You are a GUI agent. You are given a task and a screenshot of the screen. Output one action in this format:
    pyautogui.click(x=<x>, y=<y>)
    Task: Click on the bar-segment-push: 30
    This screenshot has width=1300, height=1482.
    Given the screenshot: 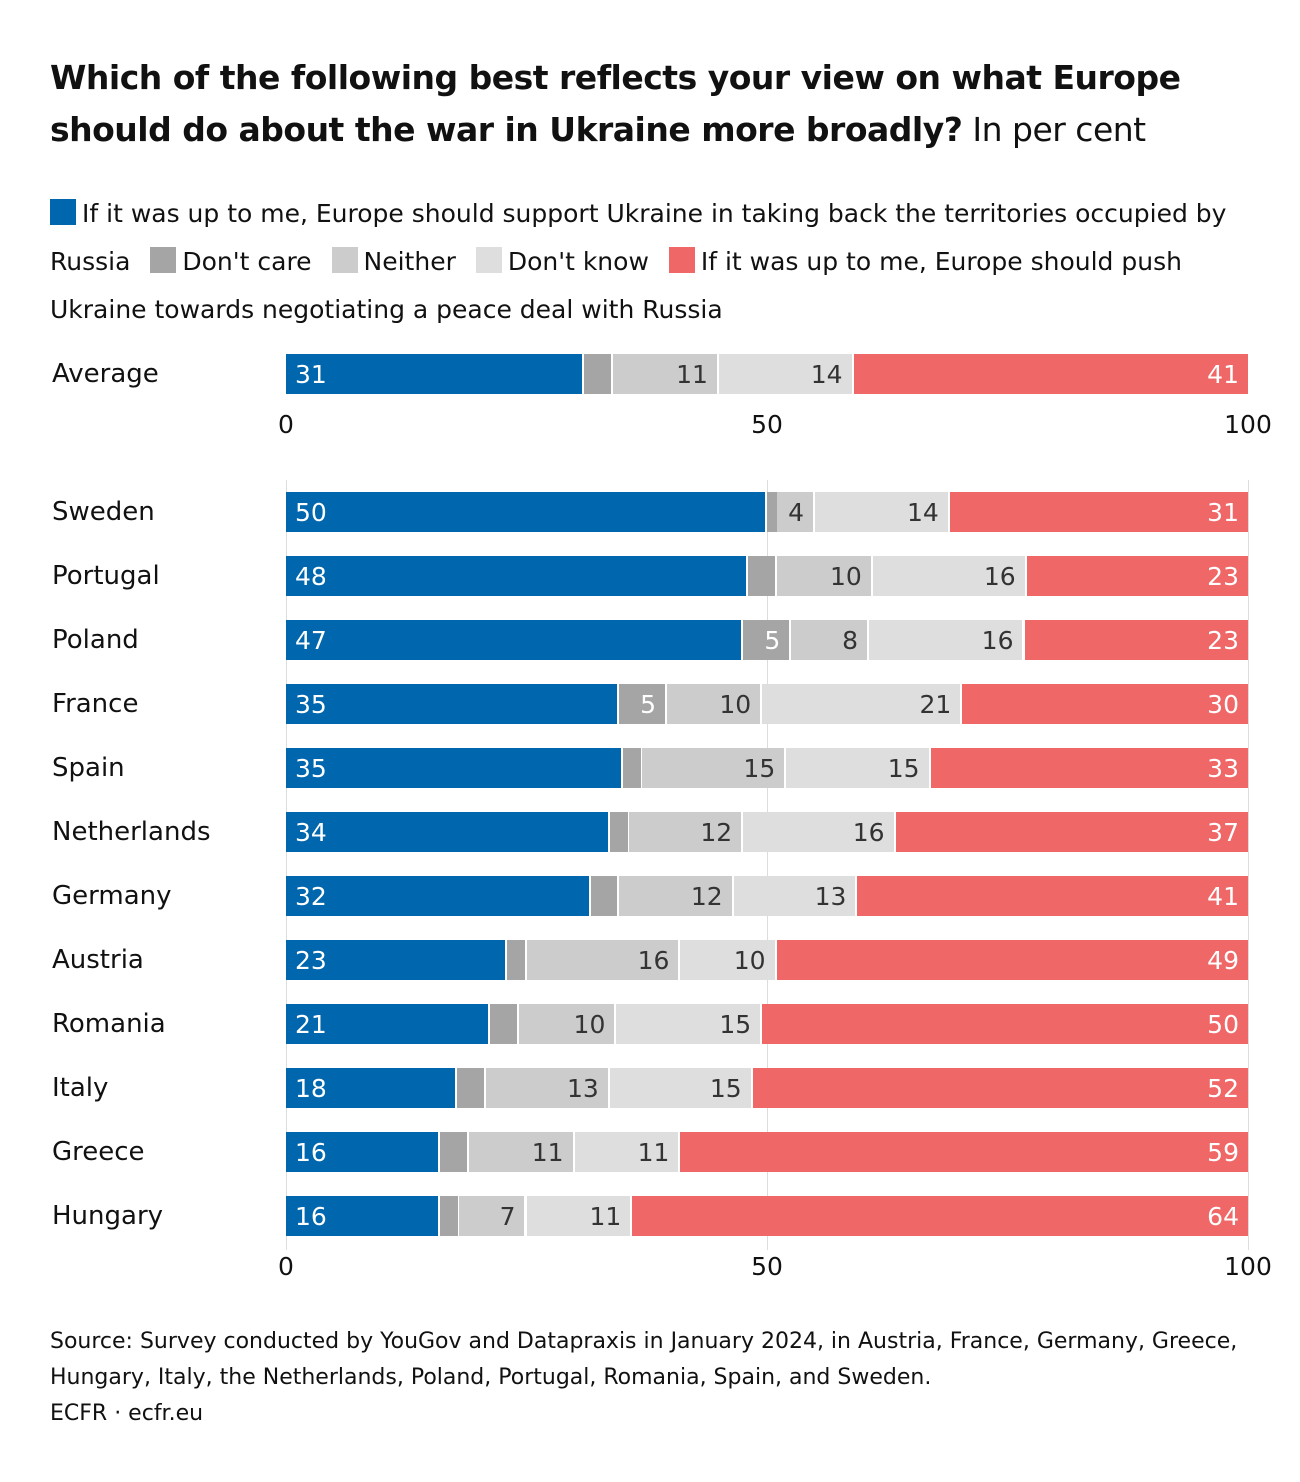 What is the action you would take?
    pyautogui.click(x=1105, y=704)
    